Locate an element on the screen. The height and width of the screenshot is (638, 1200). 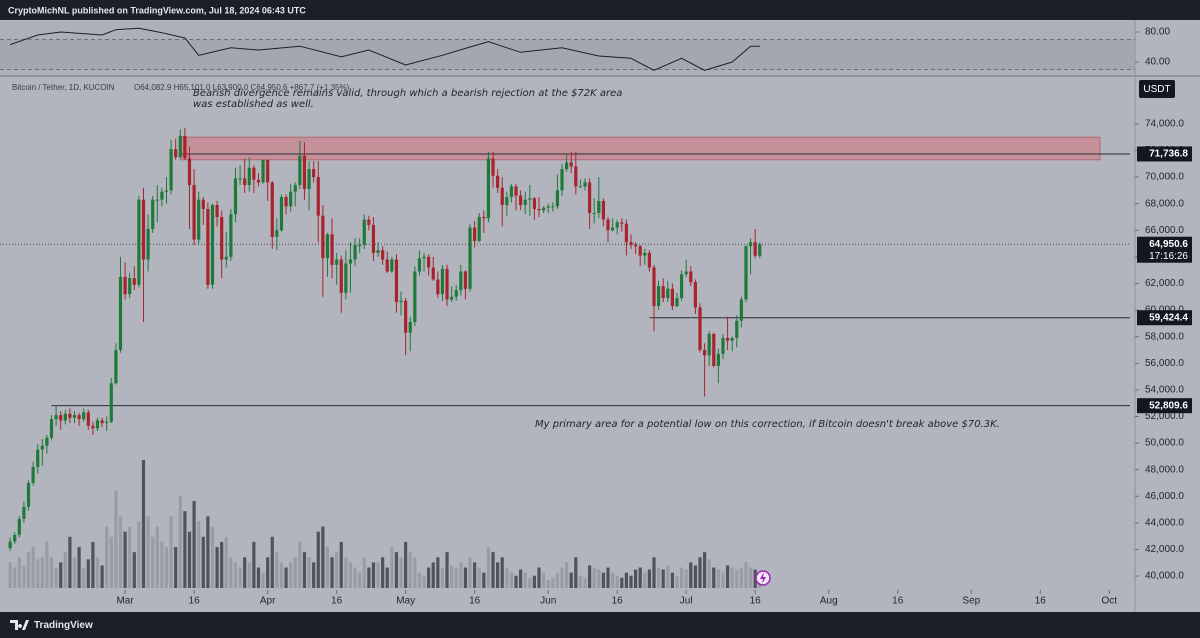
x-tick-label: 16 is located at coordinates (1041, 601).